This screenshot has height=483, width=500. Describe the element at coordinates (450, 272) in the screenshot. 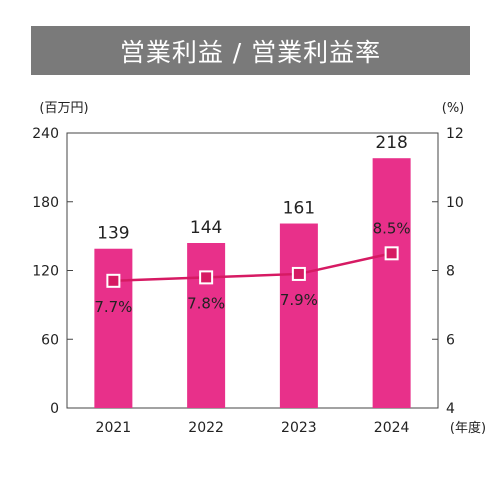

I see `right-axis-tick-label: 8` at that location.